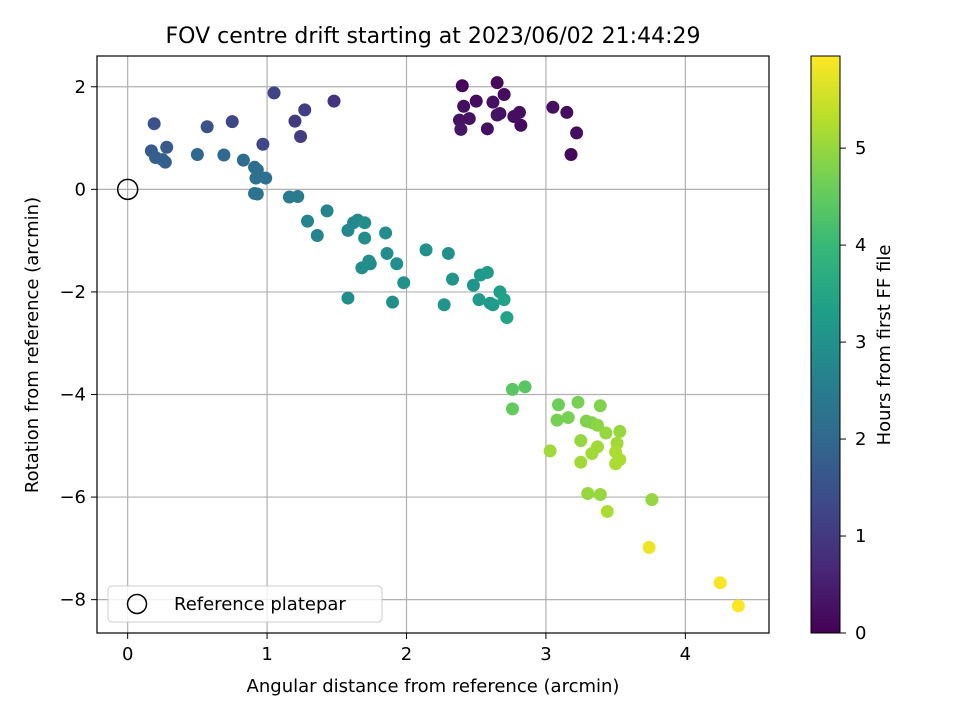 This screenshot has width=960, height=720. What do you see at coordinates (72, 395) in the screenshot?
I see `y-tick-label: −4` at bounding box center [72, 395].